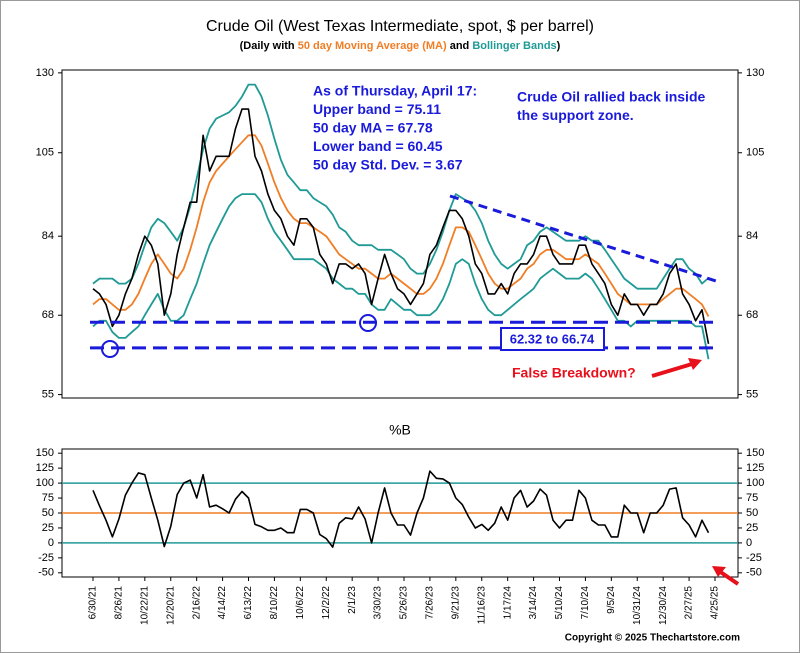 The image size is (800, 653). What do you see at coordinates (575, 115) in the screenshot?
I see `annotation-text: the support zone.` at bounding box center [575, 115].